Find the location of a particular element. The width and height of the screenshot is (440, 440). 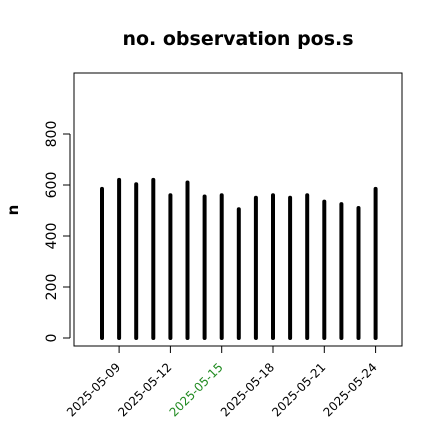

chart-title: no. observation pos.s is located at coordinates (237, 39).